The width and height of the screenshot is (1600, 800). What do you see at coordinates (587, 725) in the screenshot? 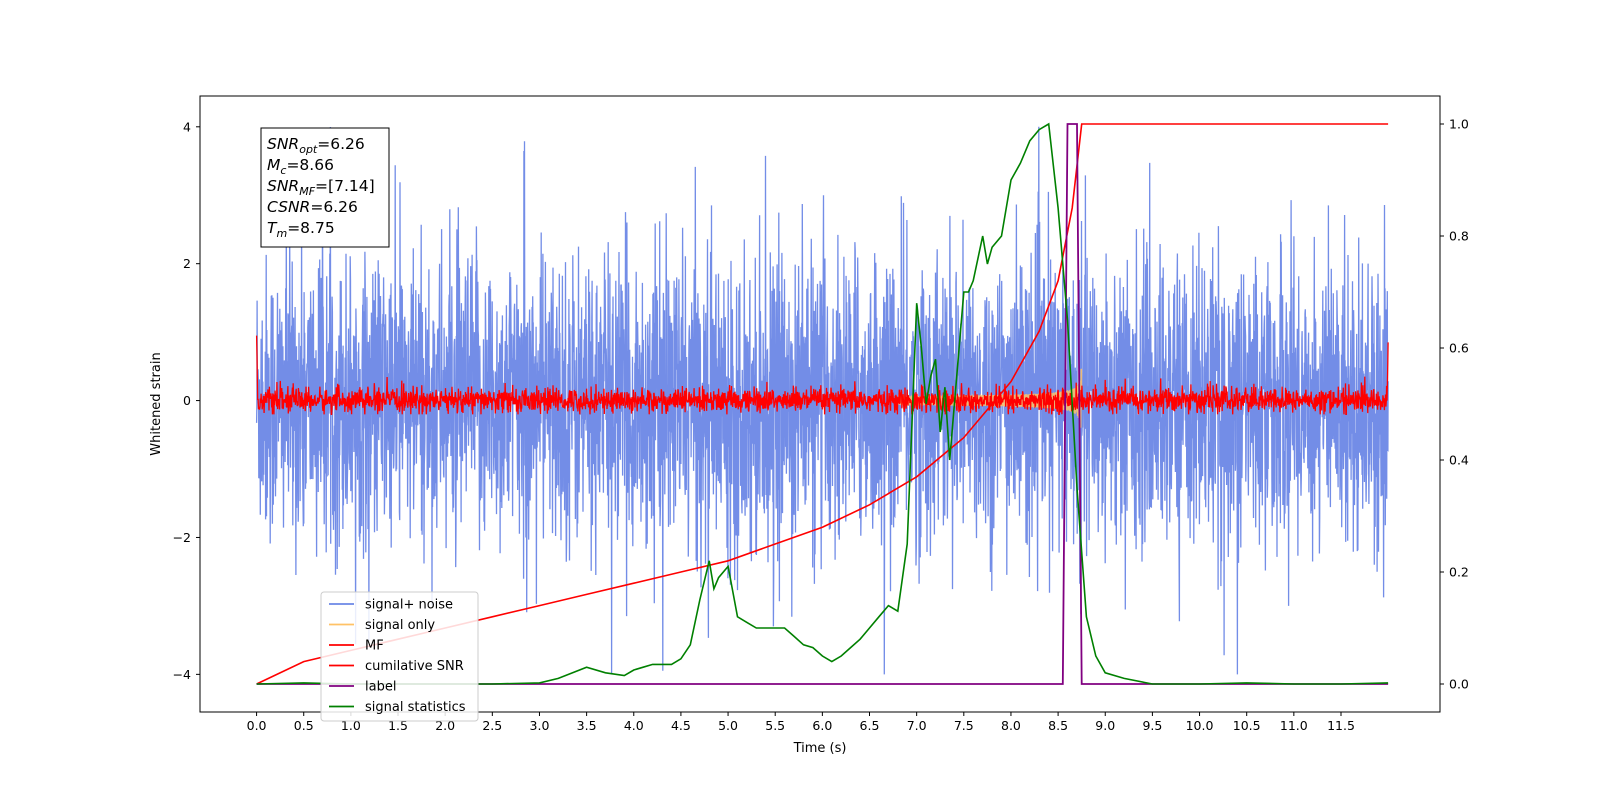
I see `x-tick-label: 3.5` at bounding box center [587, 725].